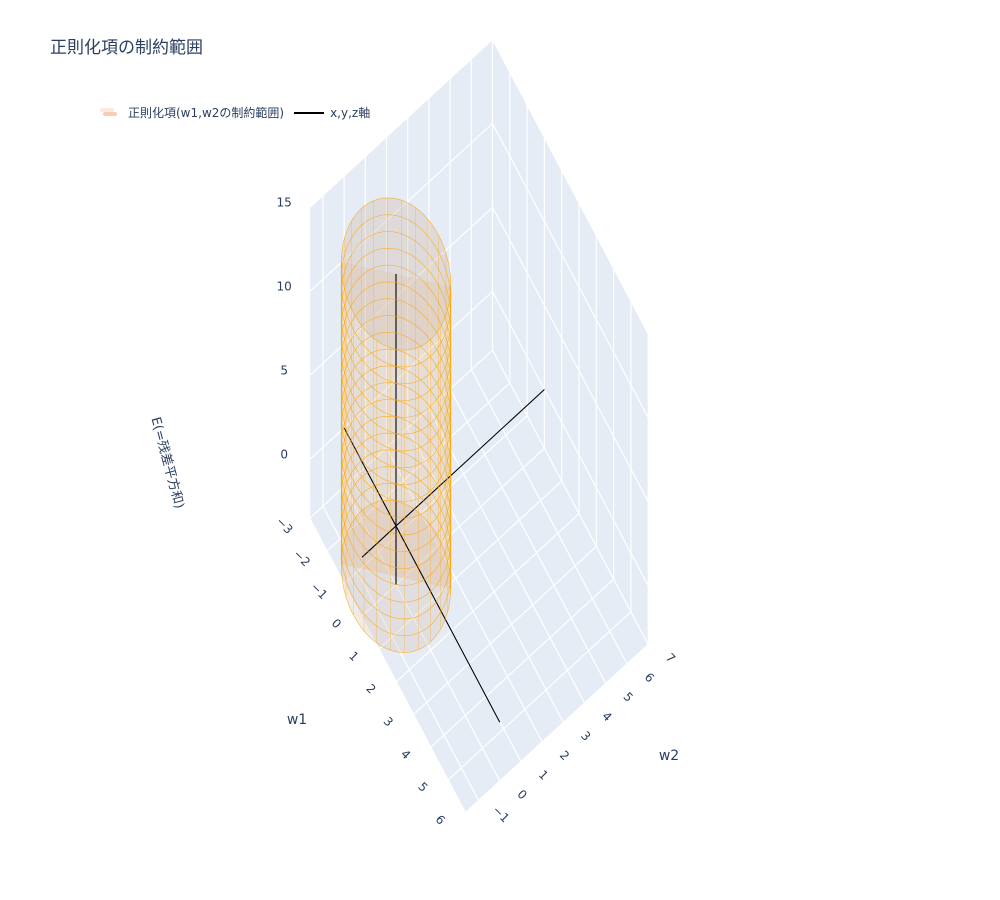  What do you see at coordinates (649, 677) in the screenshot?
I see `w2-tick-label: 6` at bounding box center [649, 677].